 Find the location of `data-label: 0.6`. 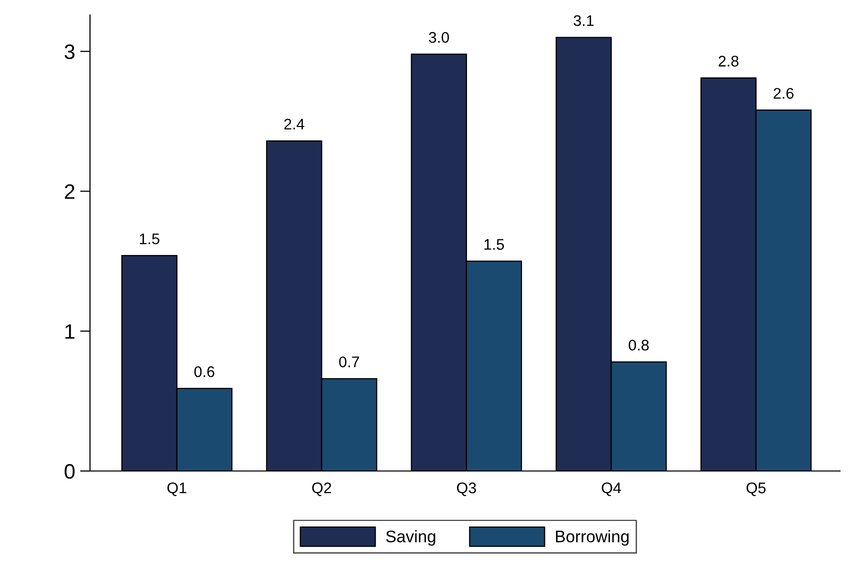

data-label: 0.6 is located at coordinates (204, 372).